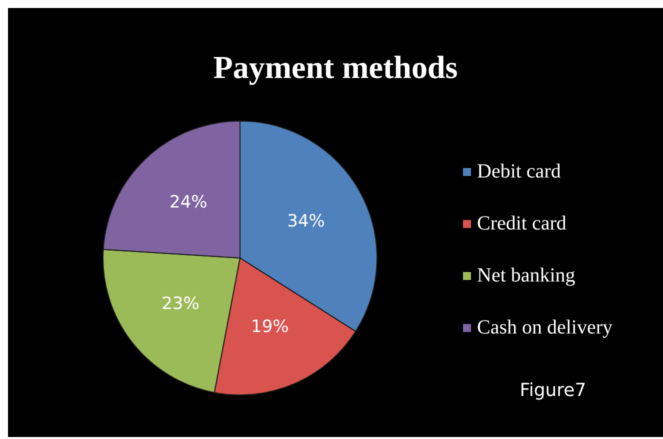 This screenshot has height=439, width=663. Describe the element at coordinates (270, 326) in the screenshot. I see `data-label: 19%` at that location.